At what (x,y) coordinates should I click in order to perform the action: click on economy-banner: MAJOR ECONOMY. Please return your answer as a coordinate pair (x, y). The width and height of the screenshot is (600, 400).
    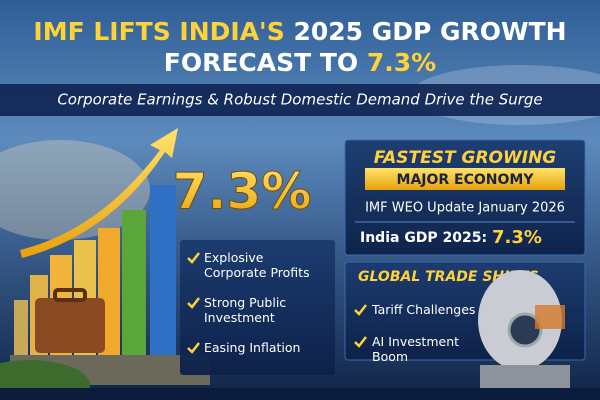
    Looking at the image, I should click on (466, 180).